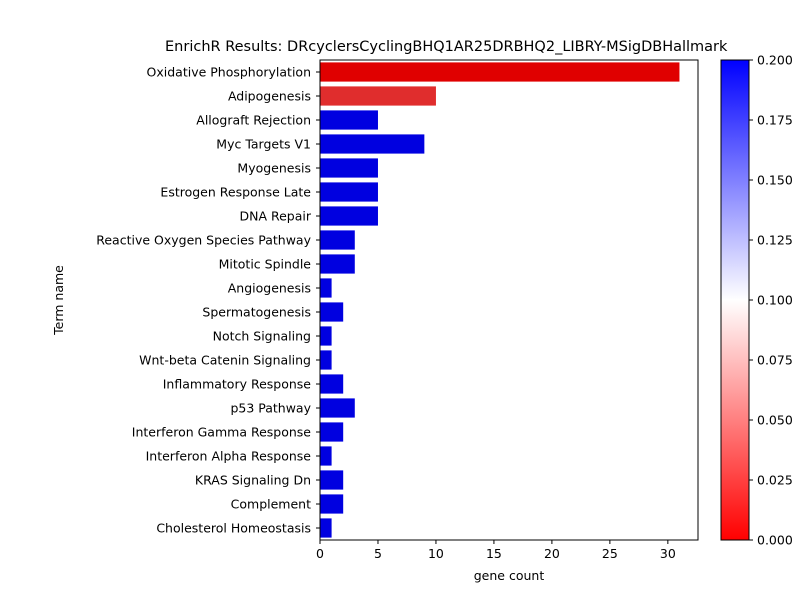  Describe the element at coordinates (263, 144) in the screenshot. I see `y-tick-label: Myc Targets V1` at that location.